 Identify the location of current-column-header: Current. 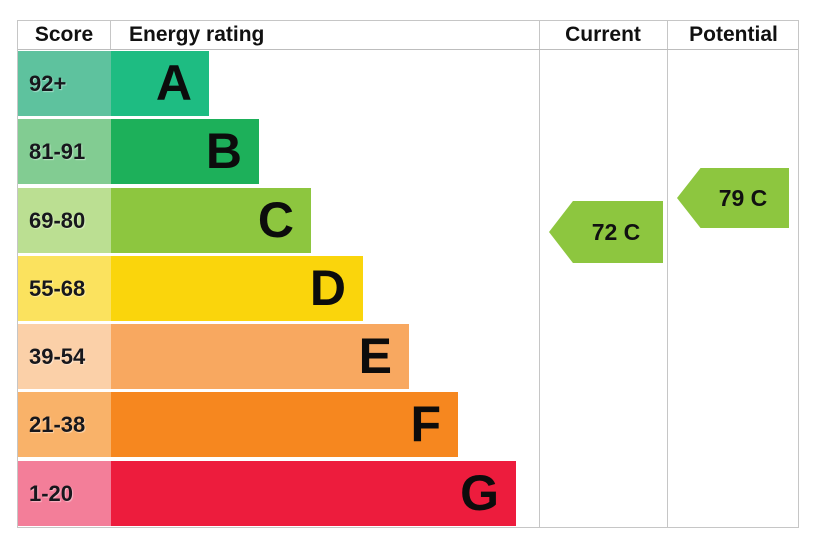
(603, 34).